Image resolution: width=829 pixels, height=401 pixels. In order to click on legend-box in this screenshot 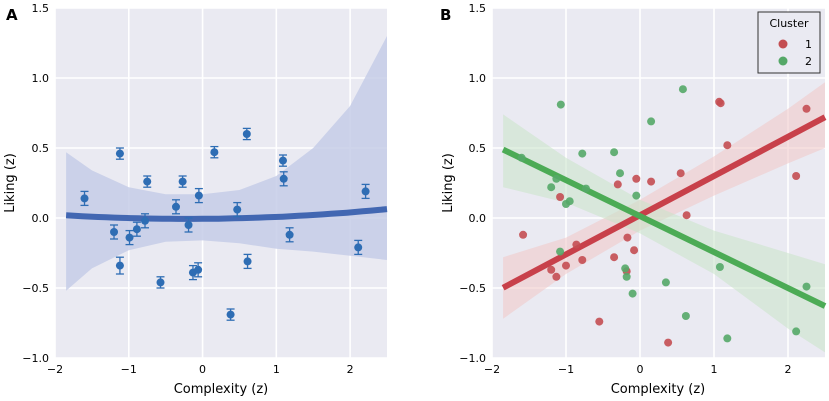, I will do `click(789, 42)`.